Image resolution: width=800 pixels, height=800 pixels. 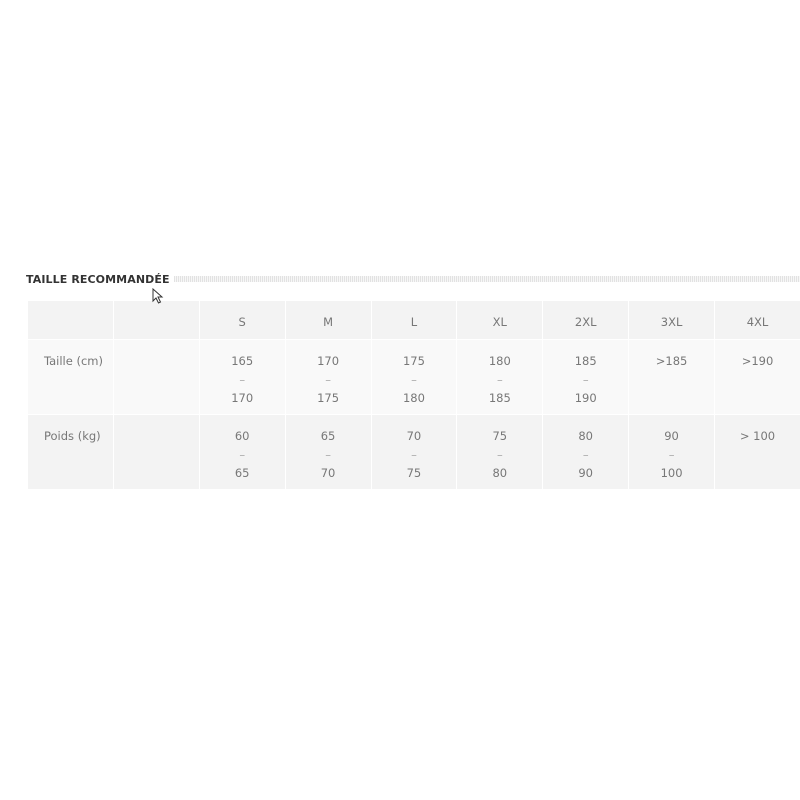 I want to click on header-cell: 2XL, so click(x=586, y=320).